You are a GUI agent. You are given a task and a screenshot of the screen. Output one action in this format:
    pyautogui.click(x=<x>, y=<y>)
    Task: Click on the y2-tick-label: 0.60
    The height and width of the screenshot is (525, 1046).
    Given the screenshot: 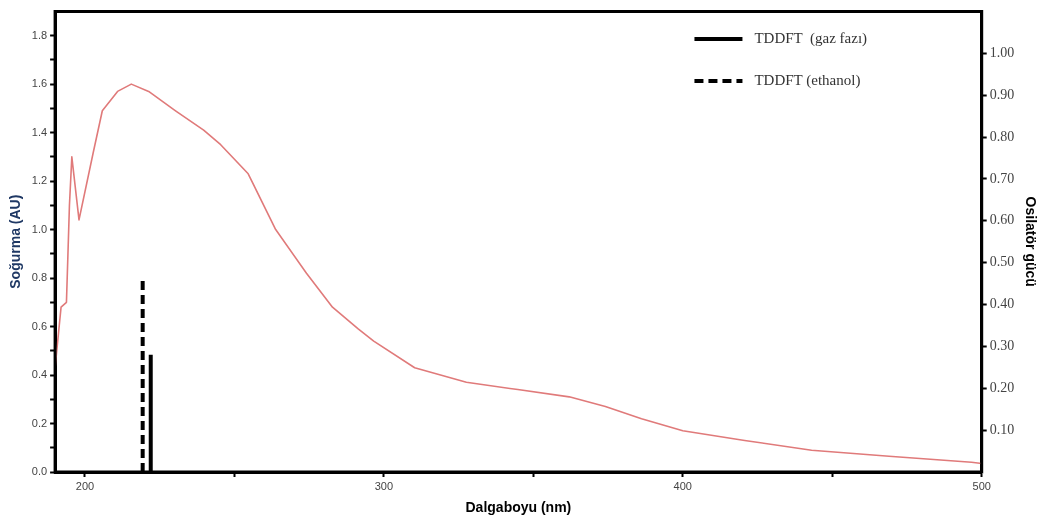 What is the action you would take?
    pyautogui.click(x=1002, y=220)
    